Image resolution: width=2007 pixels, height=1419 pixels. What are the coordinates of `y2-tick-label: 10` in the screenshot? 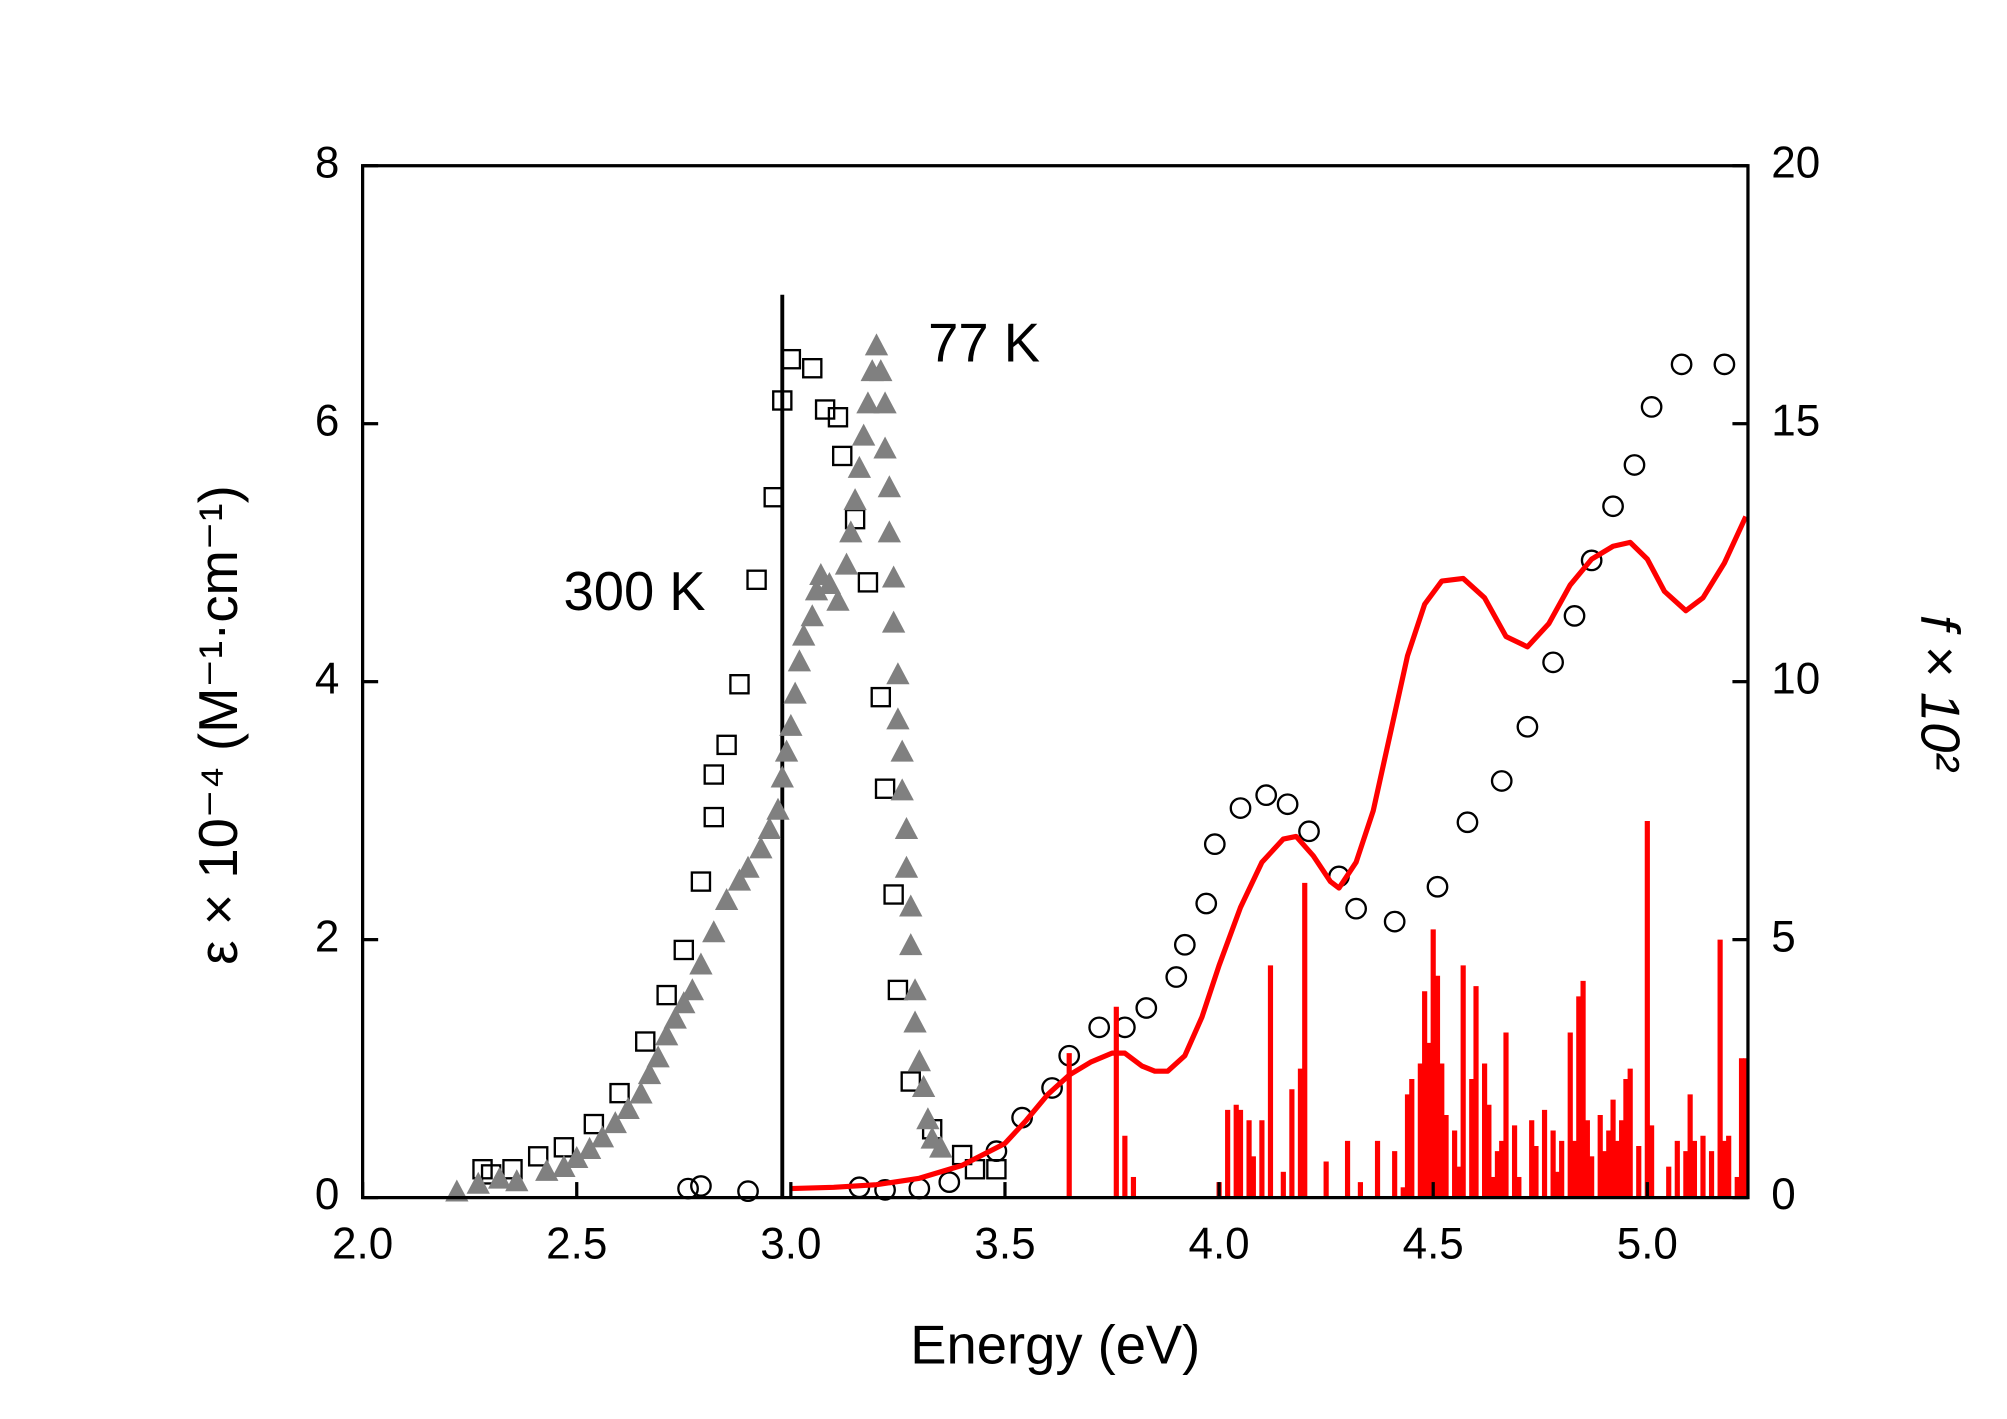 It's located at (1795, 678).